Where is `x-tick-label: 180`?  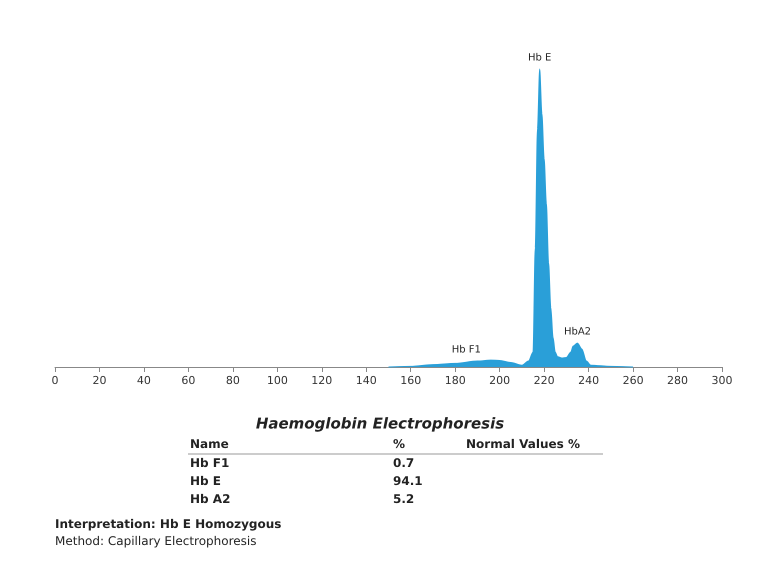 x-tick-label: 180 is located at coordinates (455, 380).